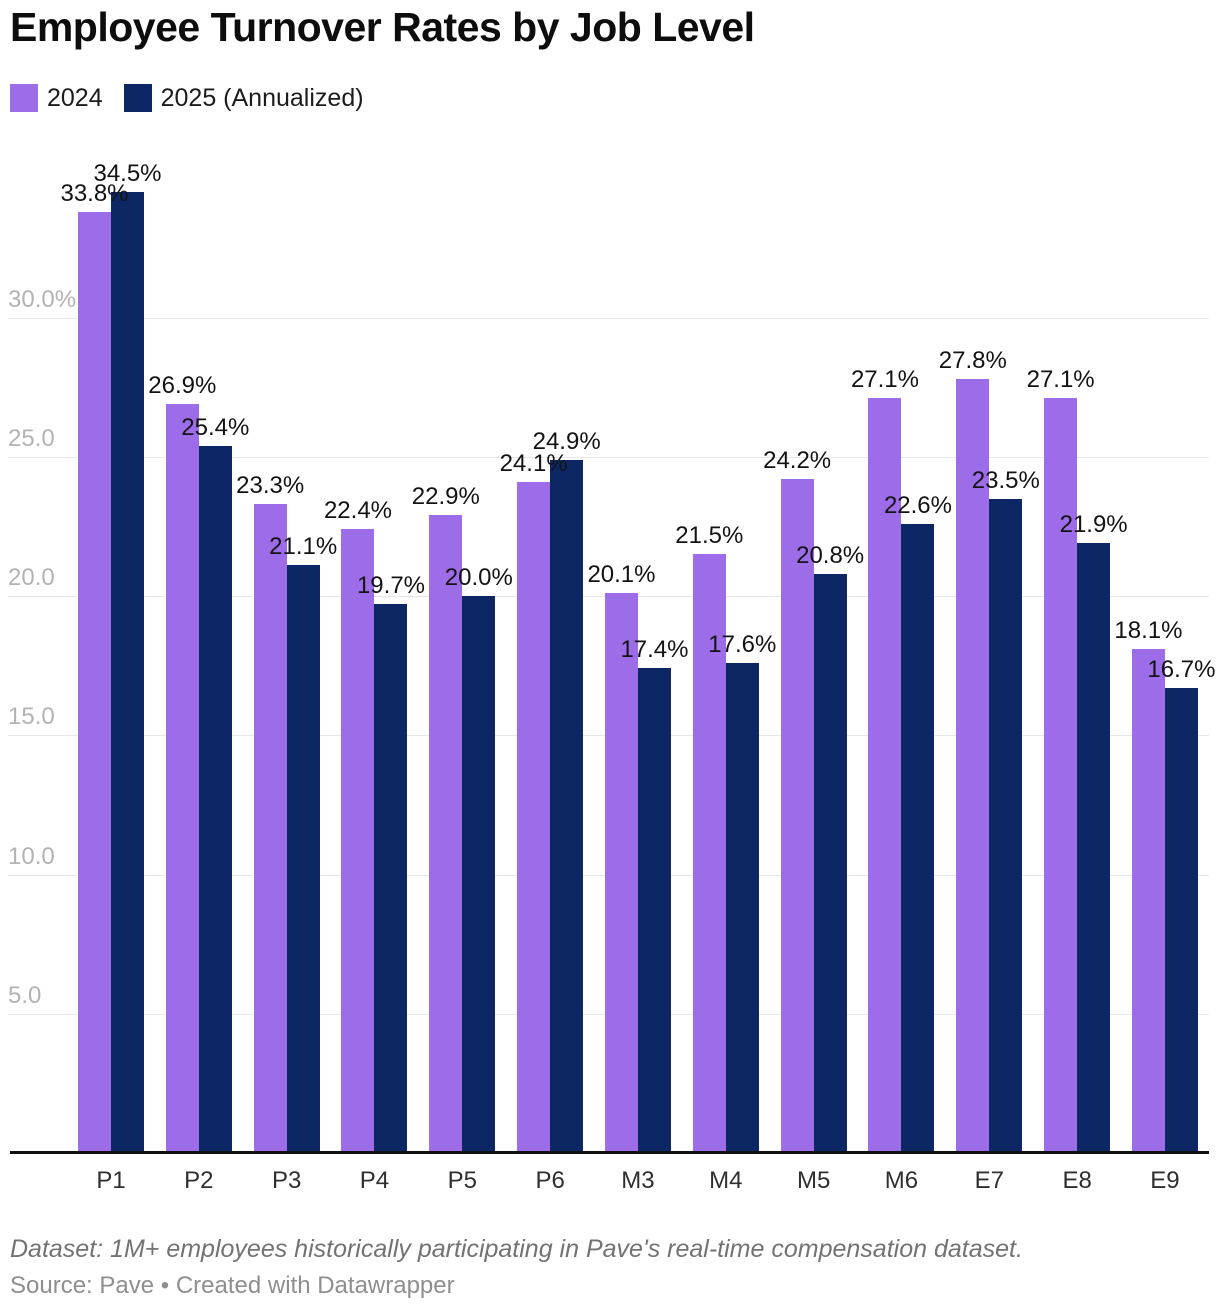 This screenshot has height=1310, width=1220. Describe the element at coordinates (31, 438) in the screenshot. I see `y-tick-label-25: 25.0` at that location.